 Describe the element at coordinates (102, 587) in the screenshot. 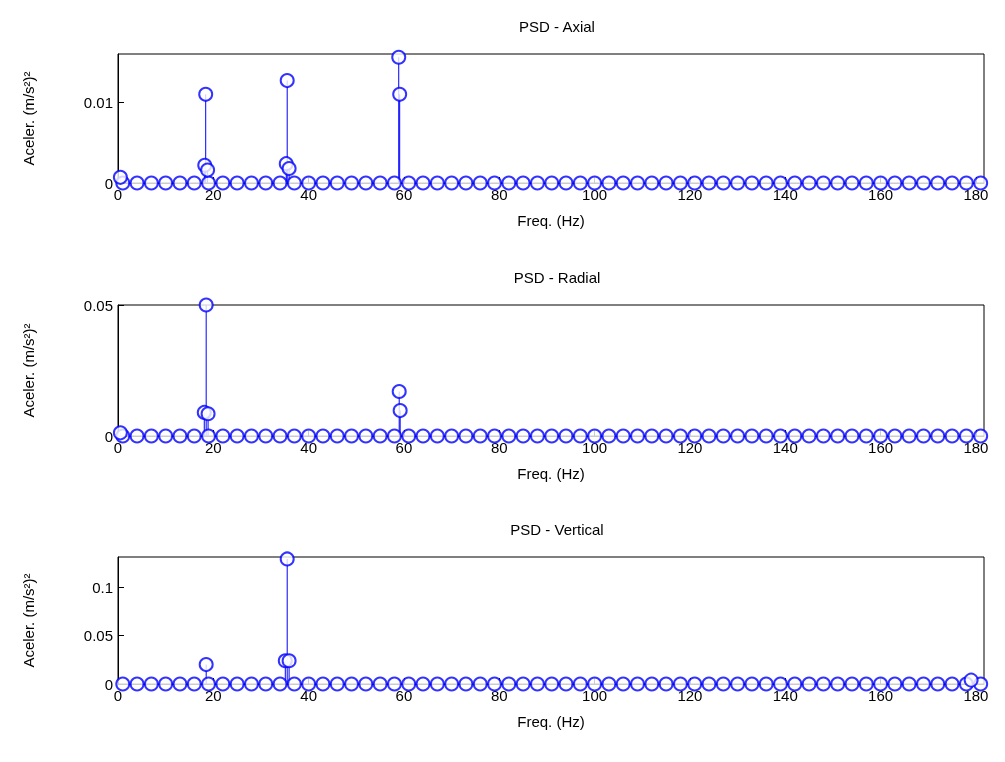

I see `y-tick-label: 0.1` at that location.